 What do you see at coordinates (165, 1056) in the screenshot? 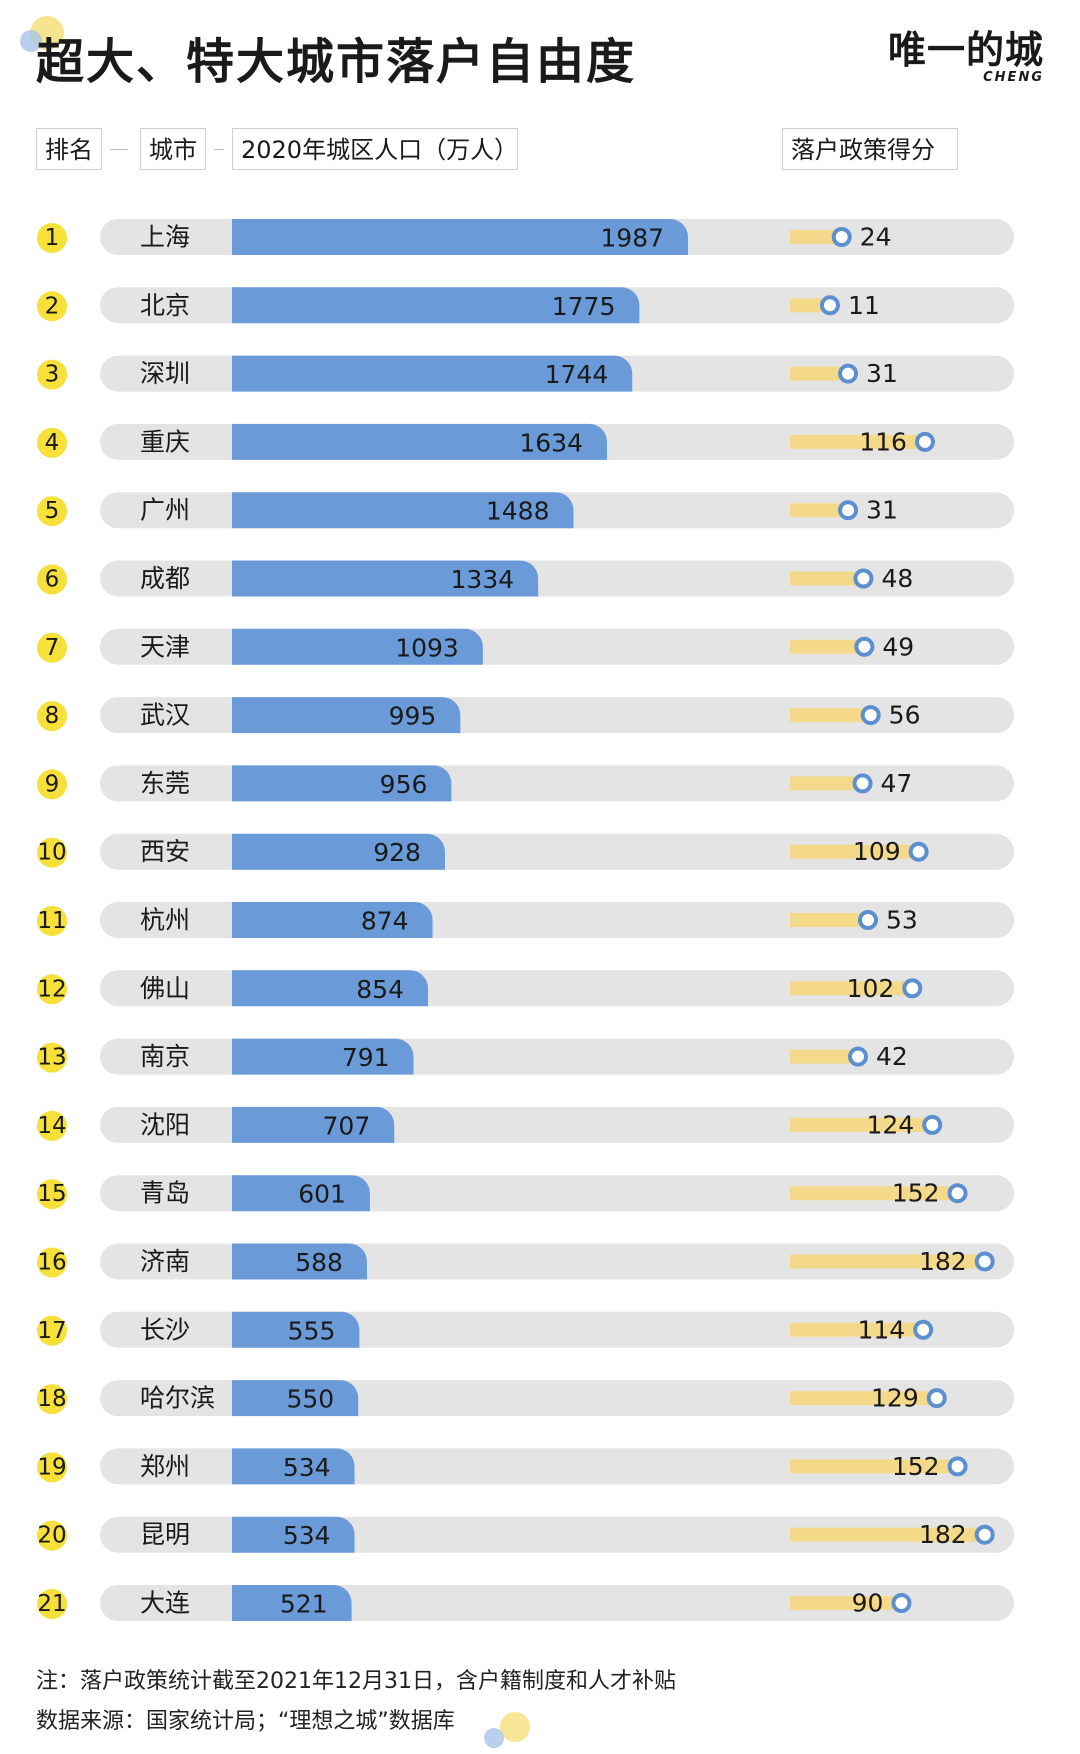
I see `city-label: 南京` at bounding box center [165, 1056].